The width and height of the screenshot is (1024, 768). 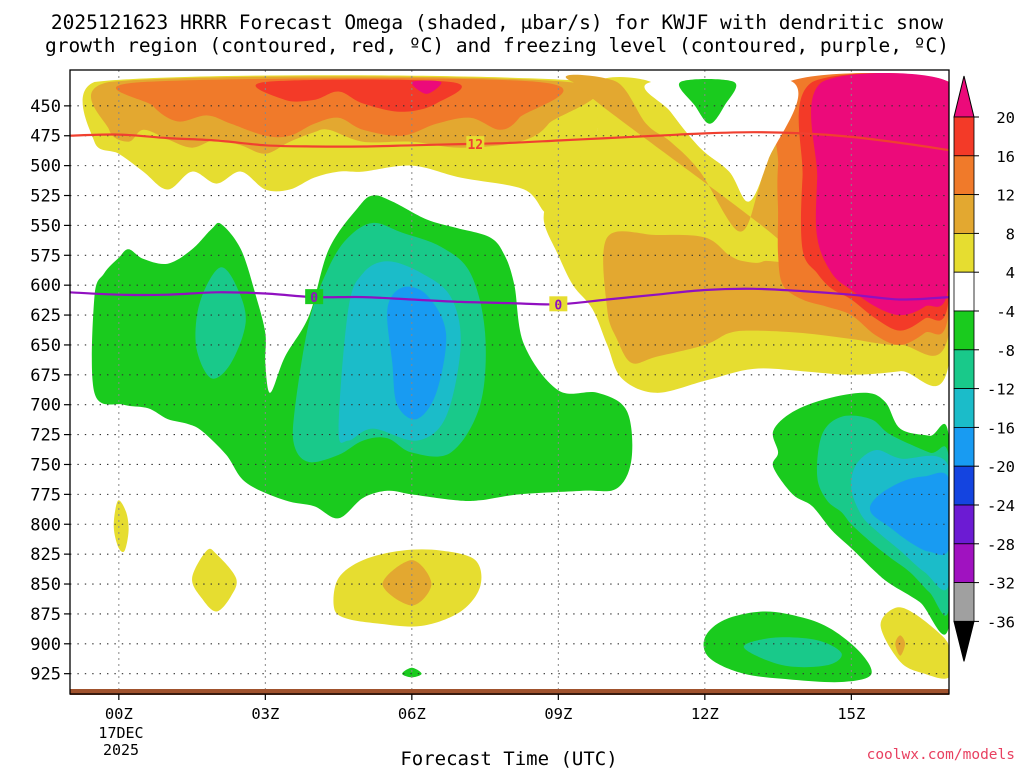 What do you see at coordinates (792, 652) in the screenshot?
I see `omega-region-teal-lower` at bounding box center [792, 652].